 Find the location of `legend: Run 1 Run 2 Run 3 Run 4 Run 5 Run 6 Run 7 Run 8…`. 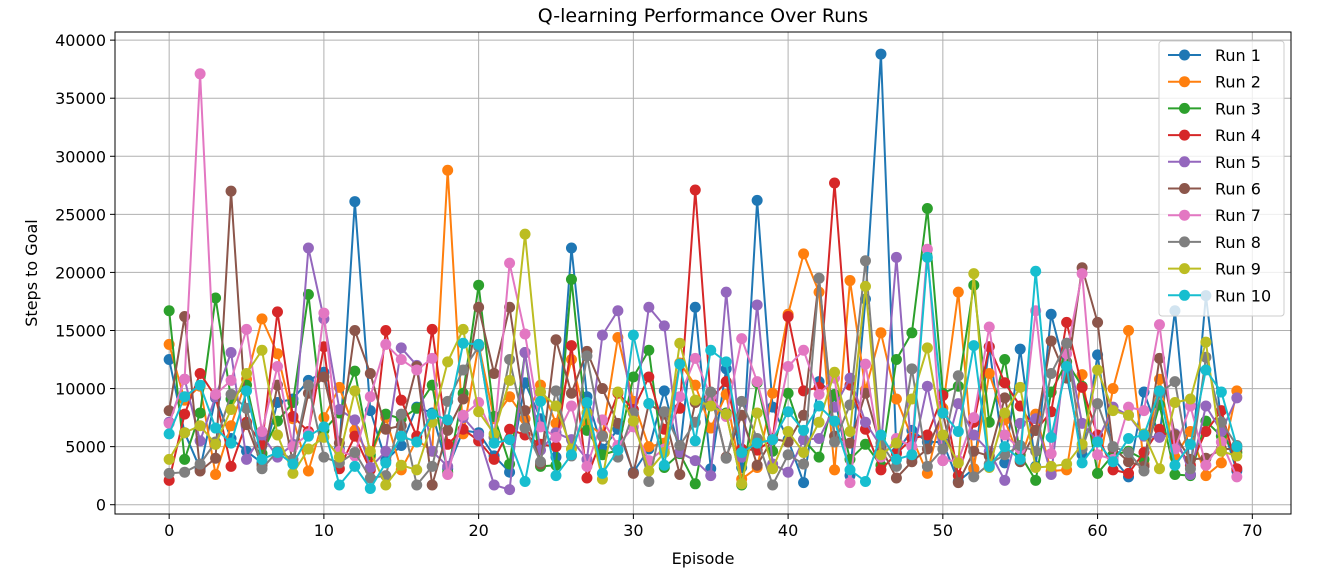

legend: Run 1 Run 2 Run 3 Run 4 Run 5 Run 6 Run 7 Run 8… is located at coordinates (1221, 178).